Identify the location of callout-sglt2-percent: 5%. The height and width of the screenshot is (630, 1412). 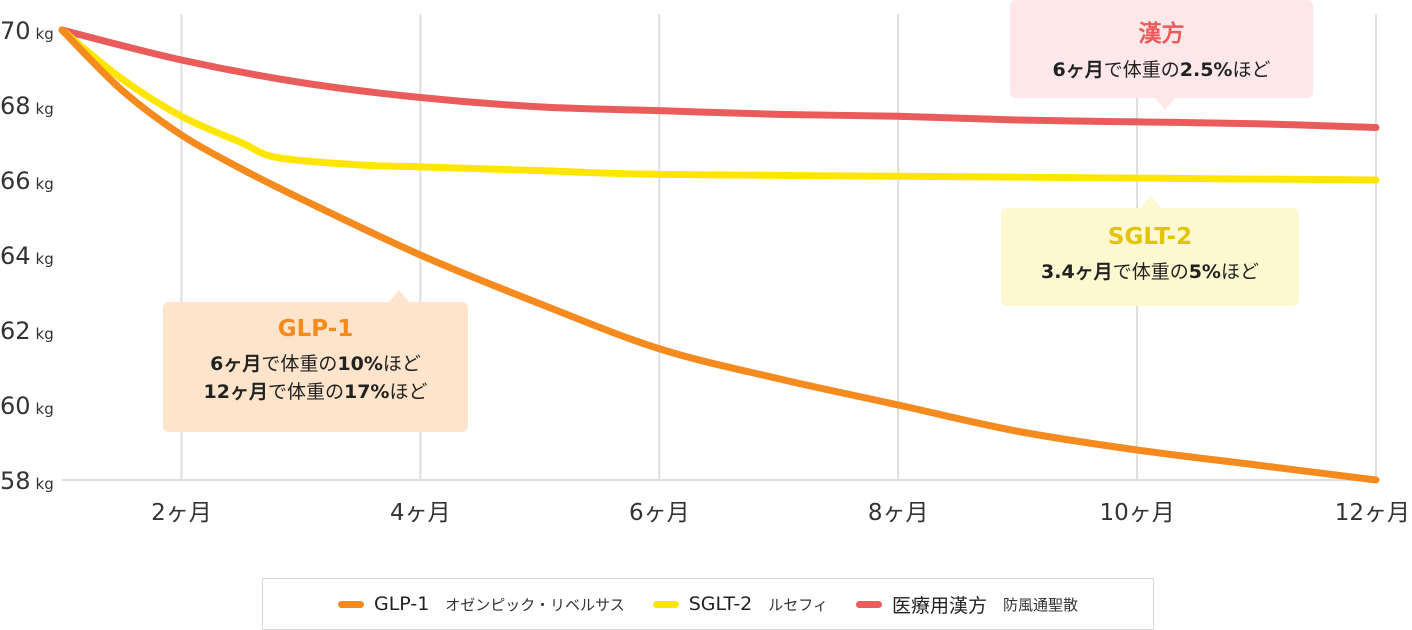
(1204, 272).